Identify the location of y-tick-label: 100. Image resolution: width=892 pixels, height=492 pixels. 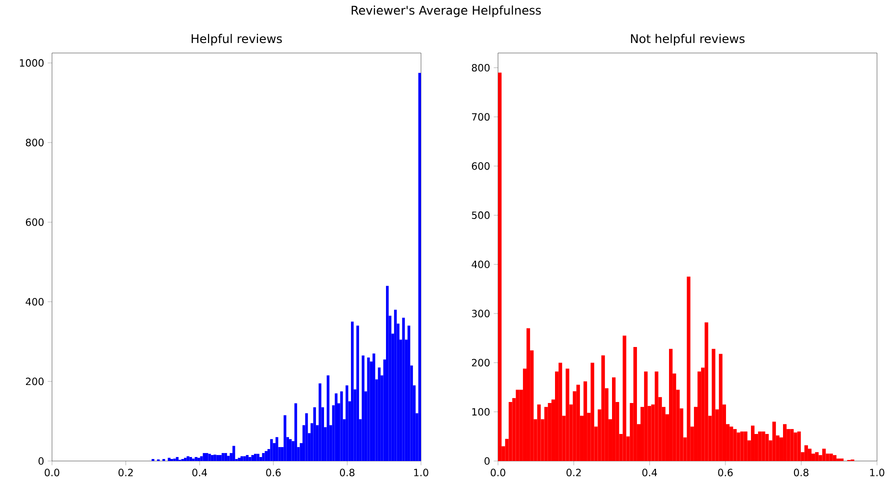
(481, 412).